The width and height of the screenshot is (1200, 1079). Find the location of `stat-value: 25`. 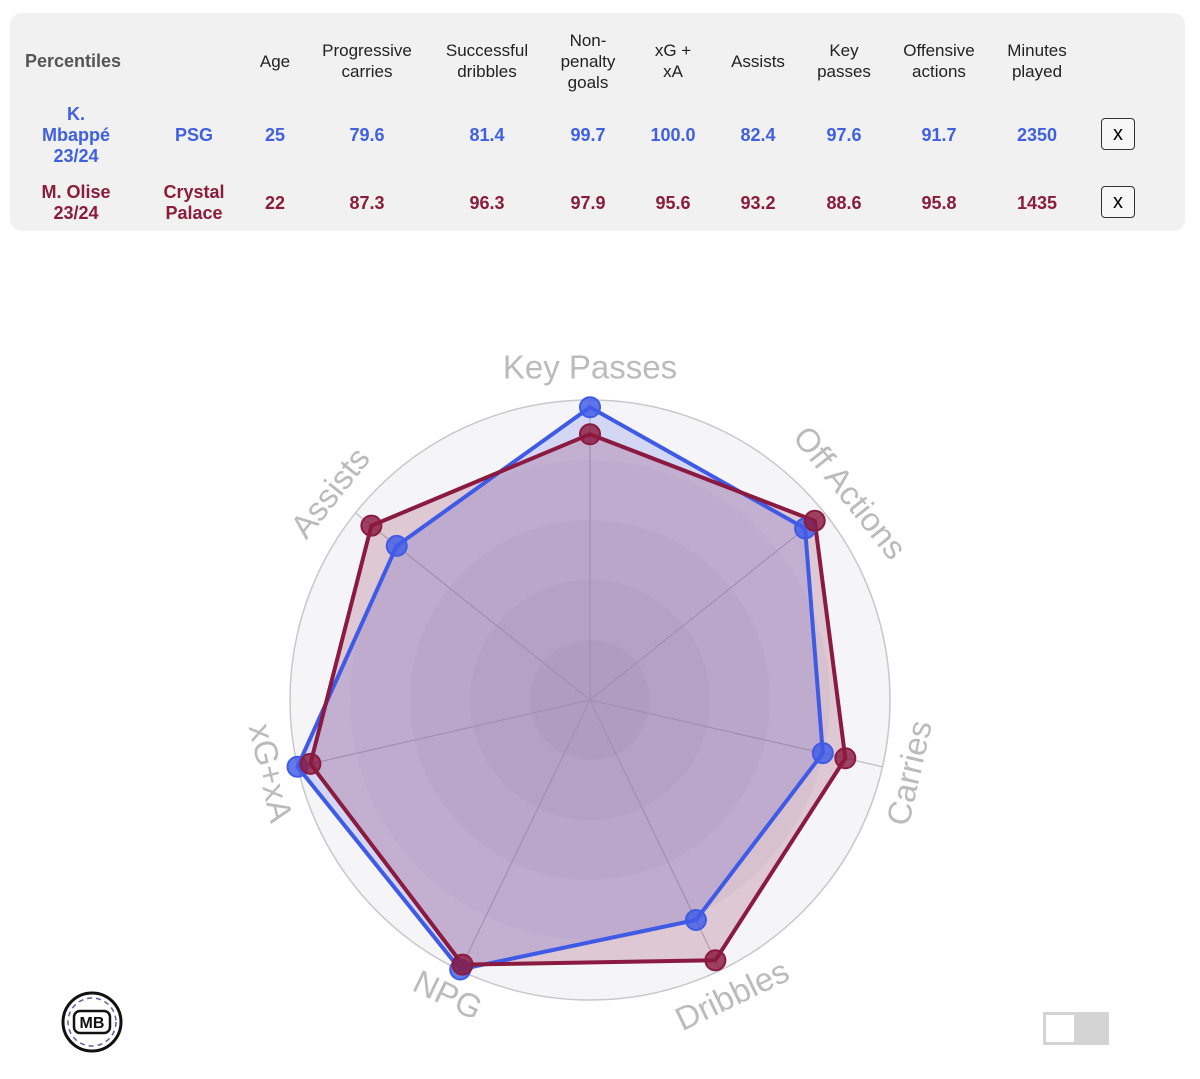

stat-value: 25 is located at coordinates (275, 134).